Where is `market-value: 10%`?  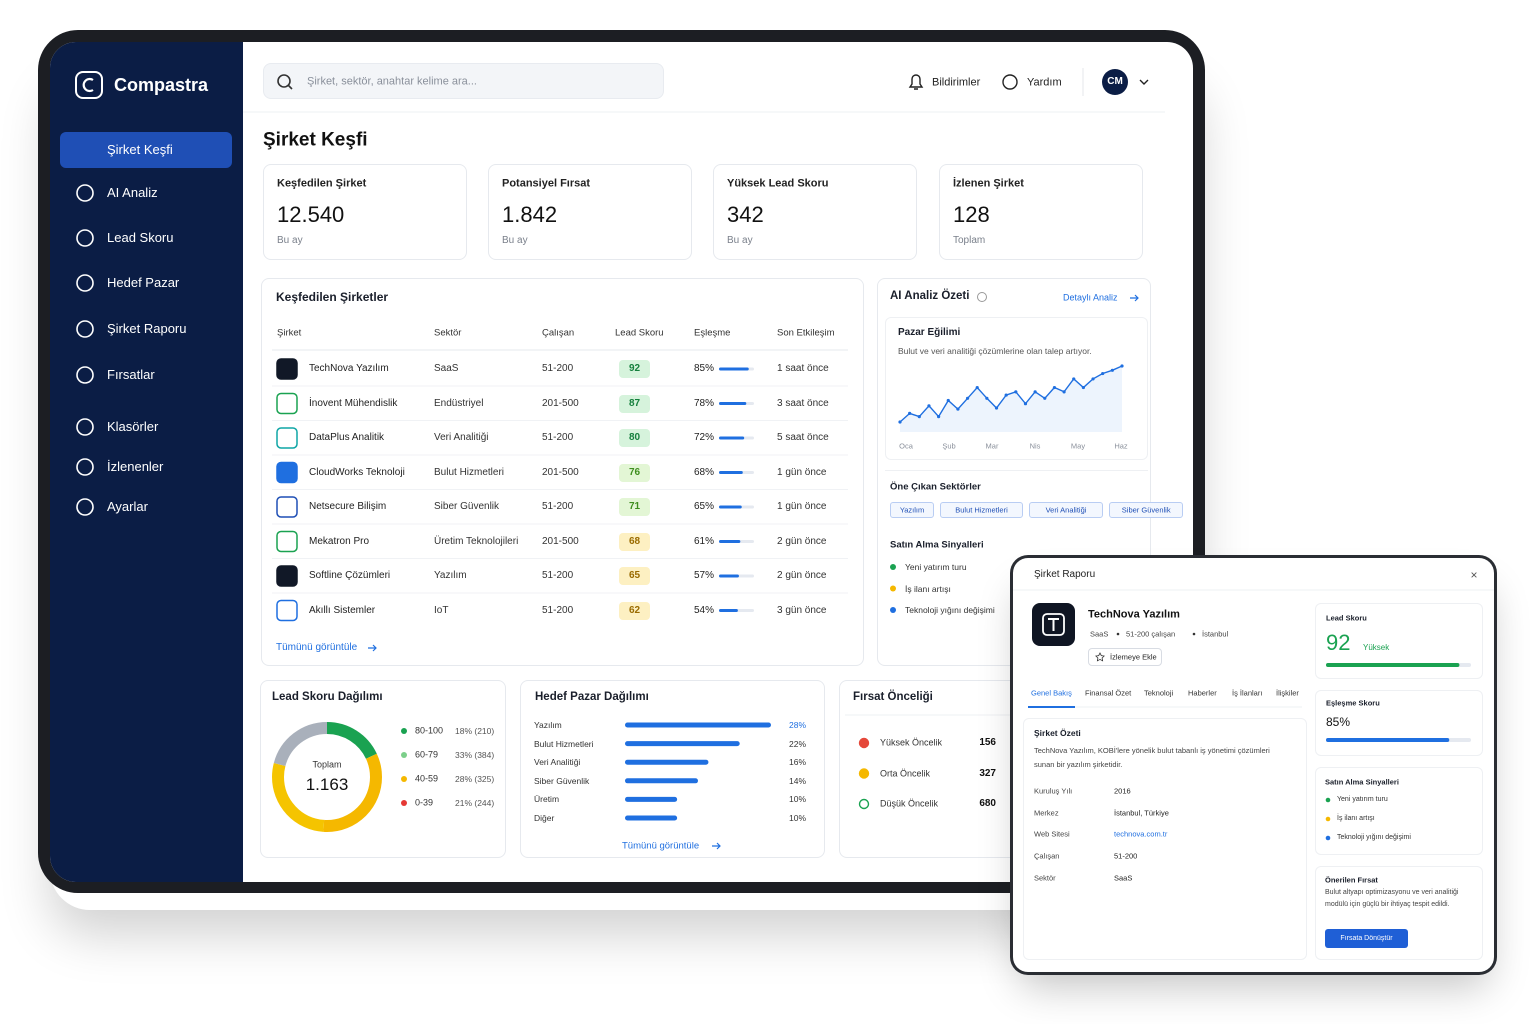 market-value: 10% is located at coordinates (798, 799).